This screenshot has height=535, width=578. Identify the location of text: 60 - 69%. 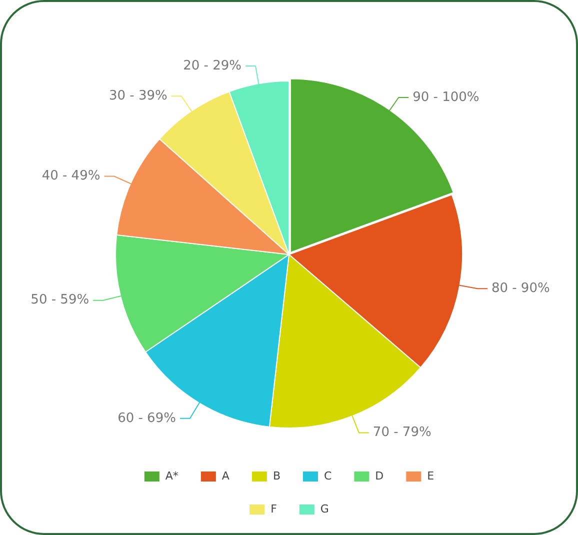
(147, 418).